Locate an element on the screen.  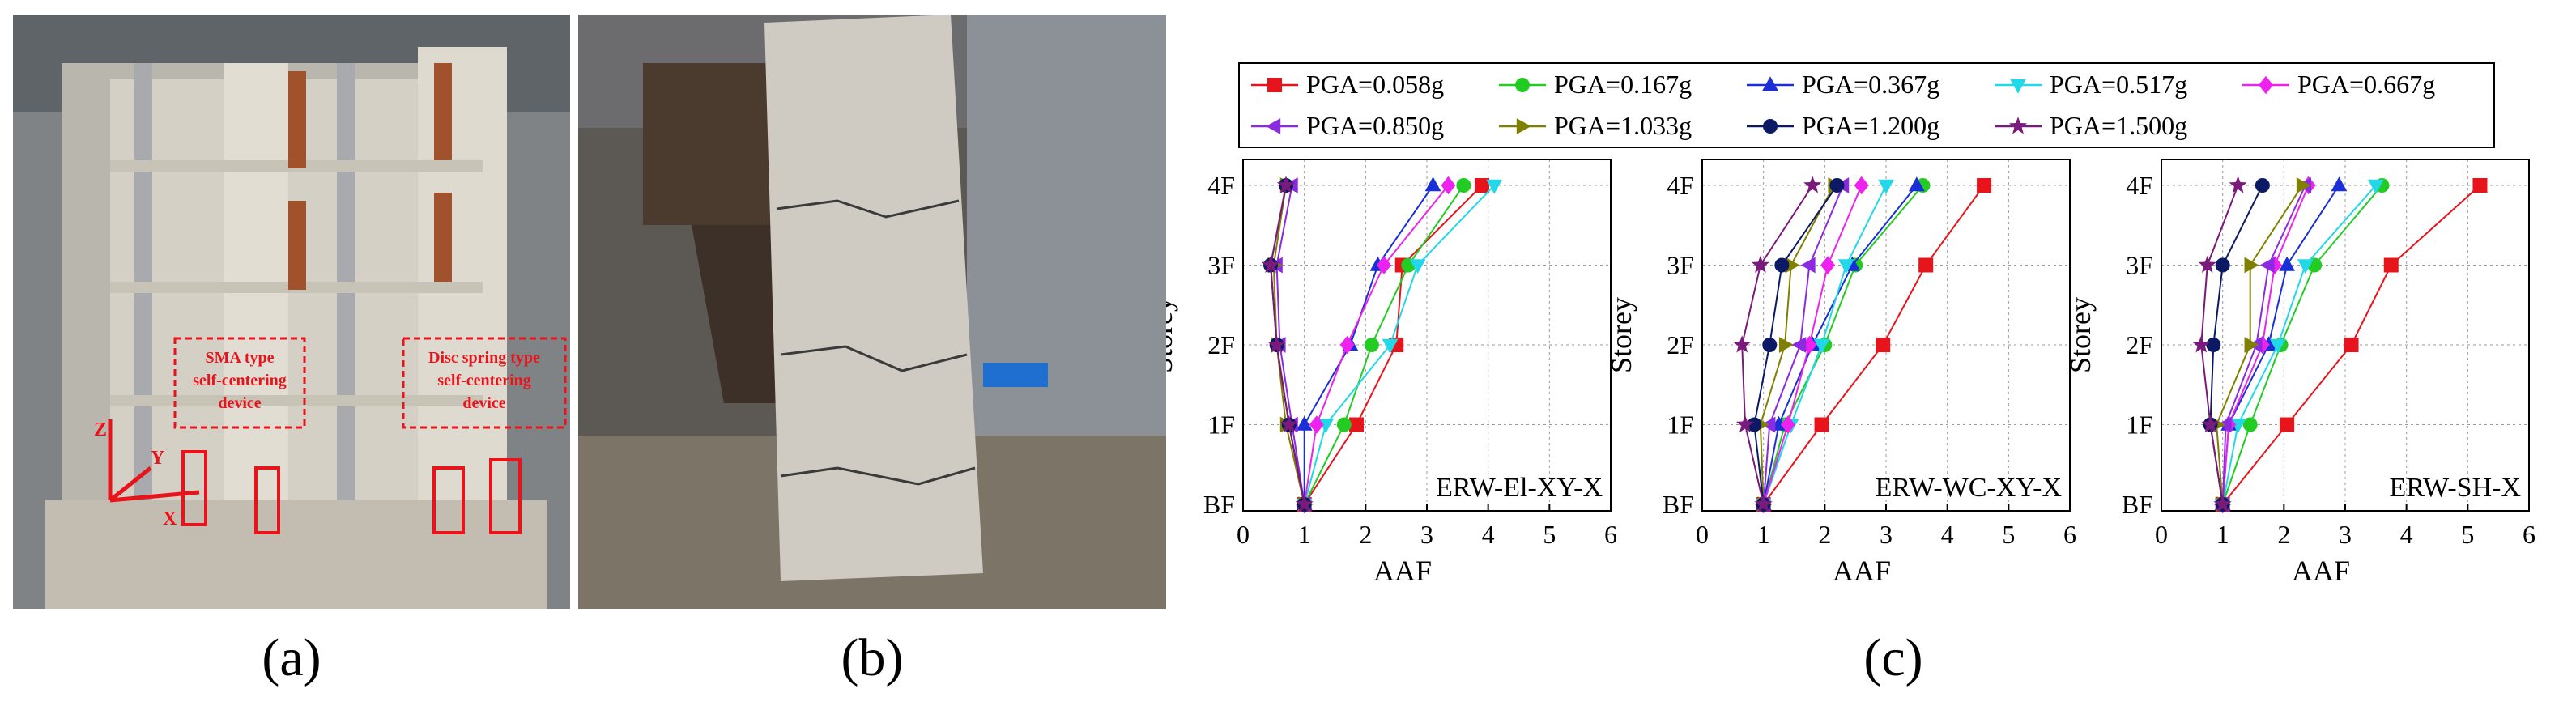
legend-label: PGA=0.167g is located at coordinates (1623, 84).